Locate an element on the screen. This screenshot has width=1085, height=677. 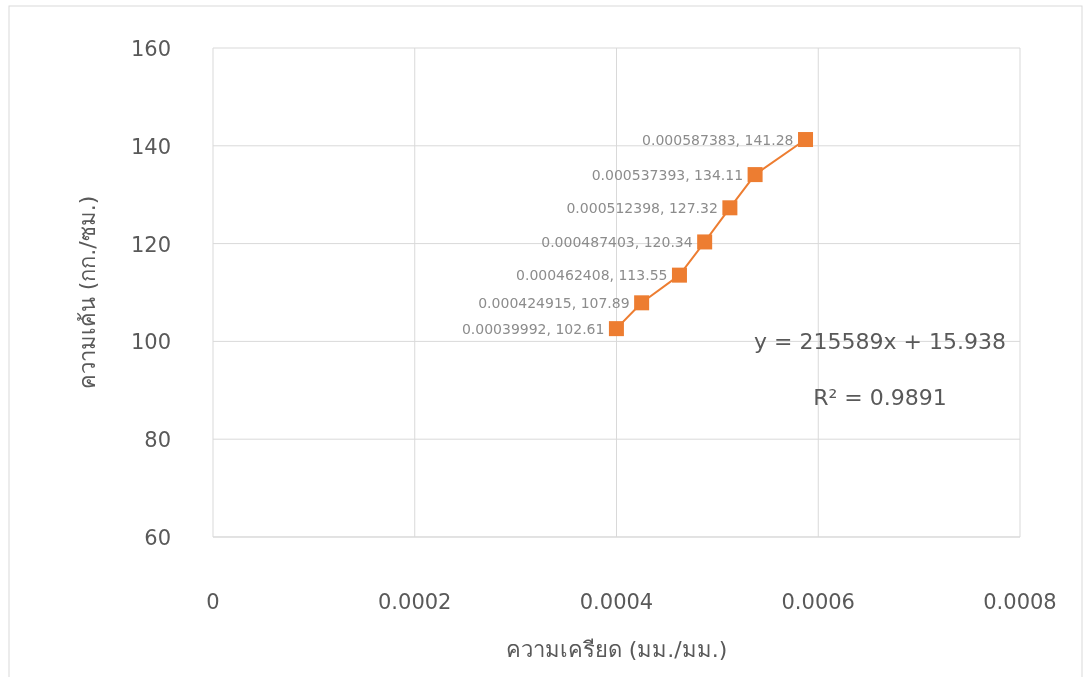
y-tick-label: 120 is located at coordinates (150, 244).